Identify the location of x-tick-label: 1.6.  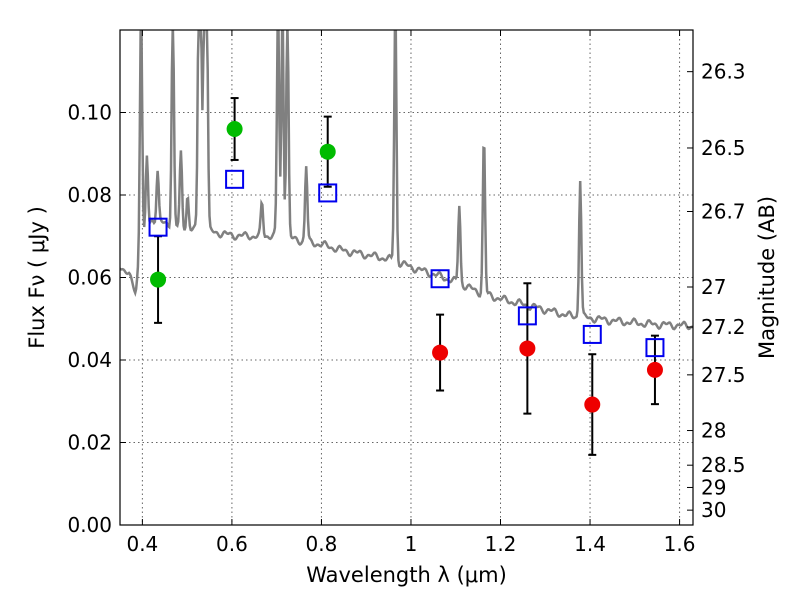
(680, 544).